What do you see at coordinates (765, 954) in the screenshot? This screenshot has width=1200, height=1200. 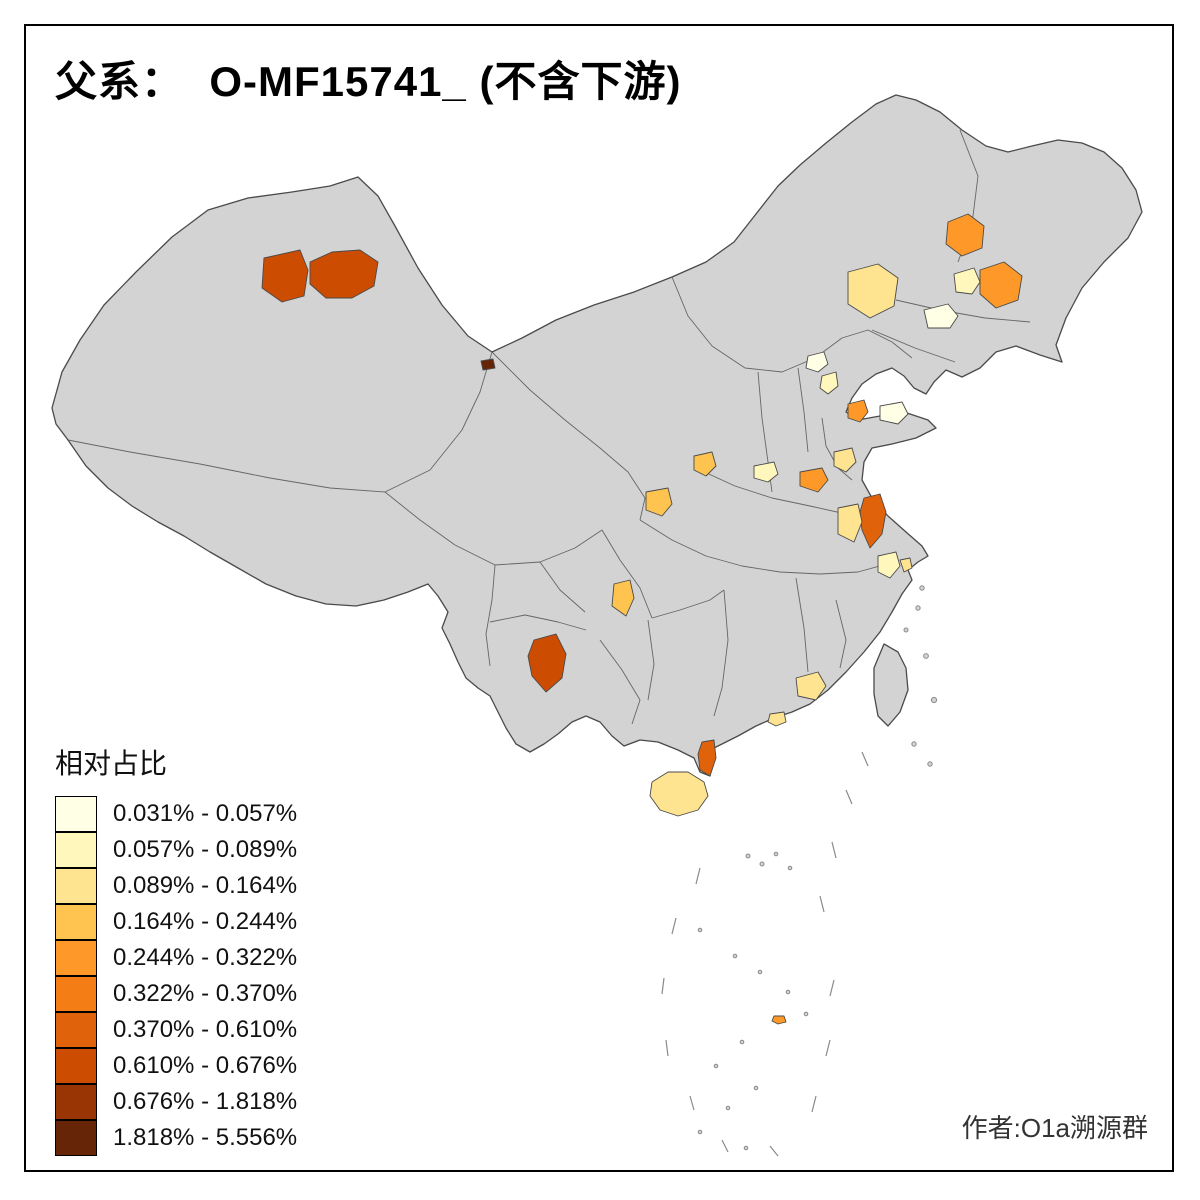 I see `sea-dashes` at bounding box center [765, 954].